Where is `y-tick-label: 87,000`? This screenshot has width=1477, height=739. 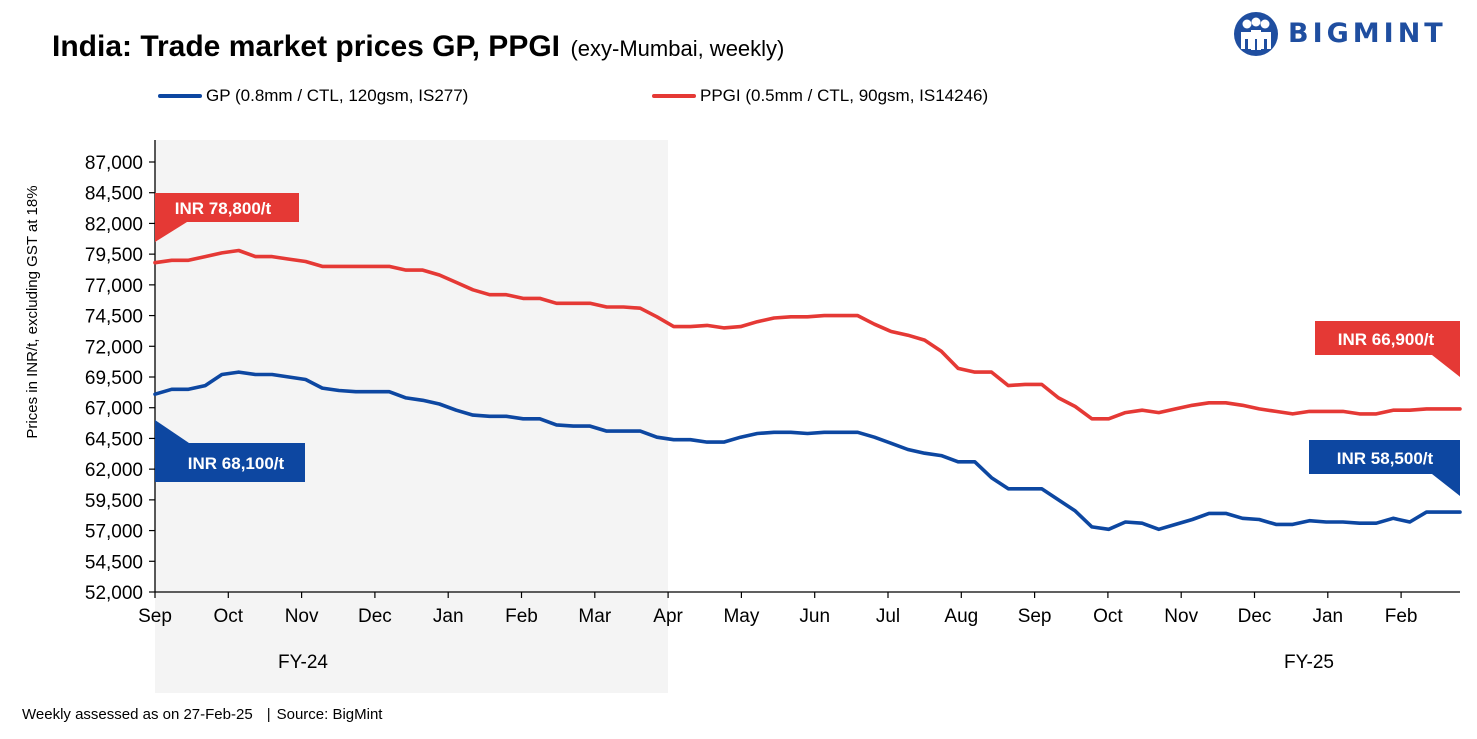 y-tick-label: 87,000 is located at coordinates (114, 163).